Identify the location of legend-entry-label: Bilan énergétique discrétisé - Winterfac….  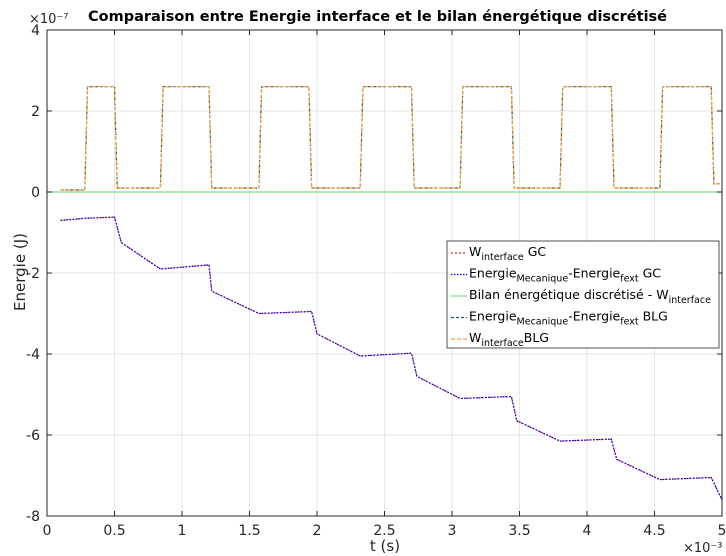
(590, 296).